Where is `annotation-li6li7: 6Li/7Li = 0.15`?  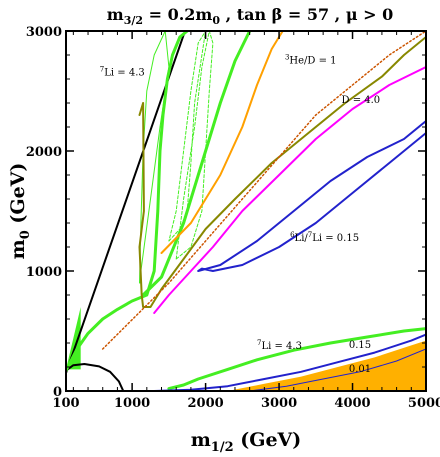 annotation-li6li7: 6Li/7Li = 0.15 is located at coordinates (324, 237).